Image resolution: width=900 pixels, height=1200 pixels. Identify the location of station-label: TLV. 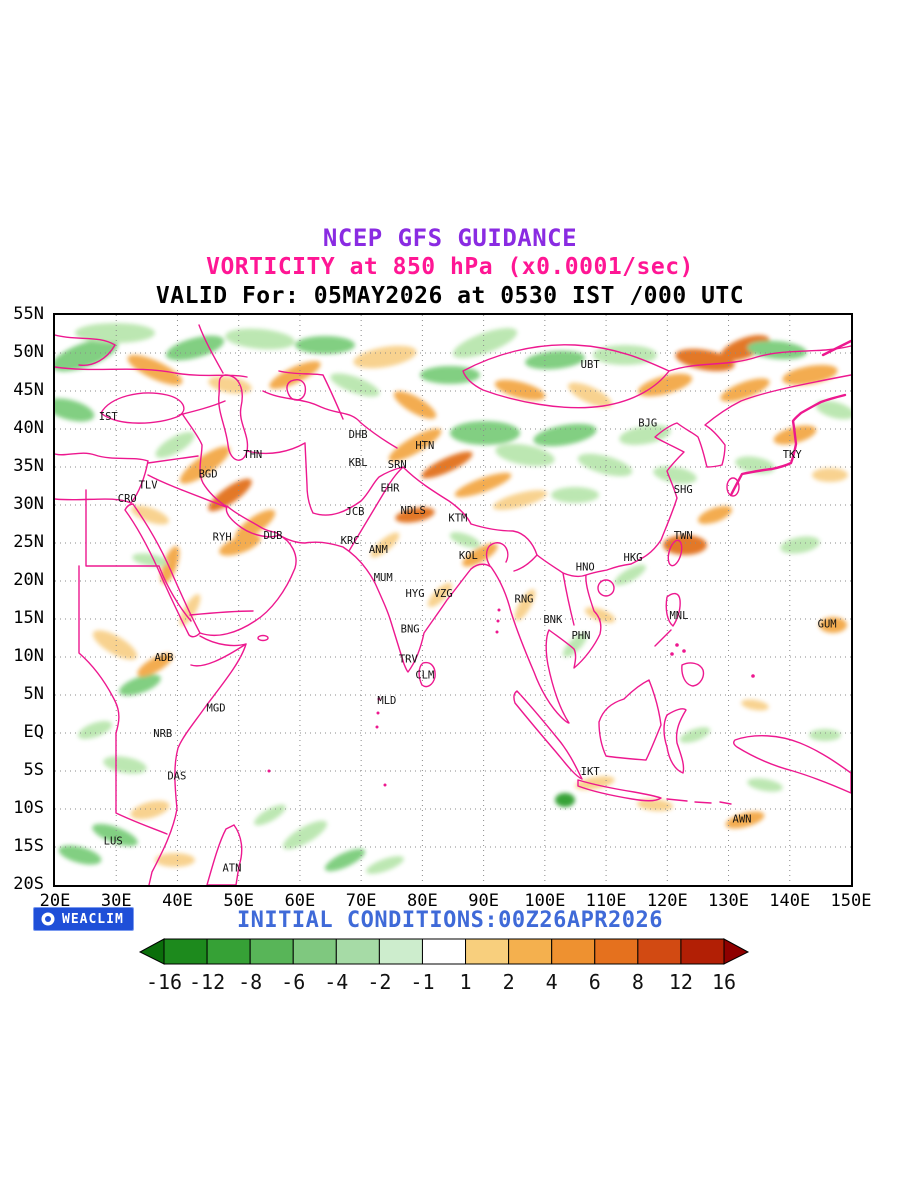
(149, 485).